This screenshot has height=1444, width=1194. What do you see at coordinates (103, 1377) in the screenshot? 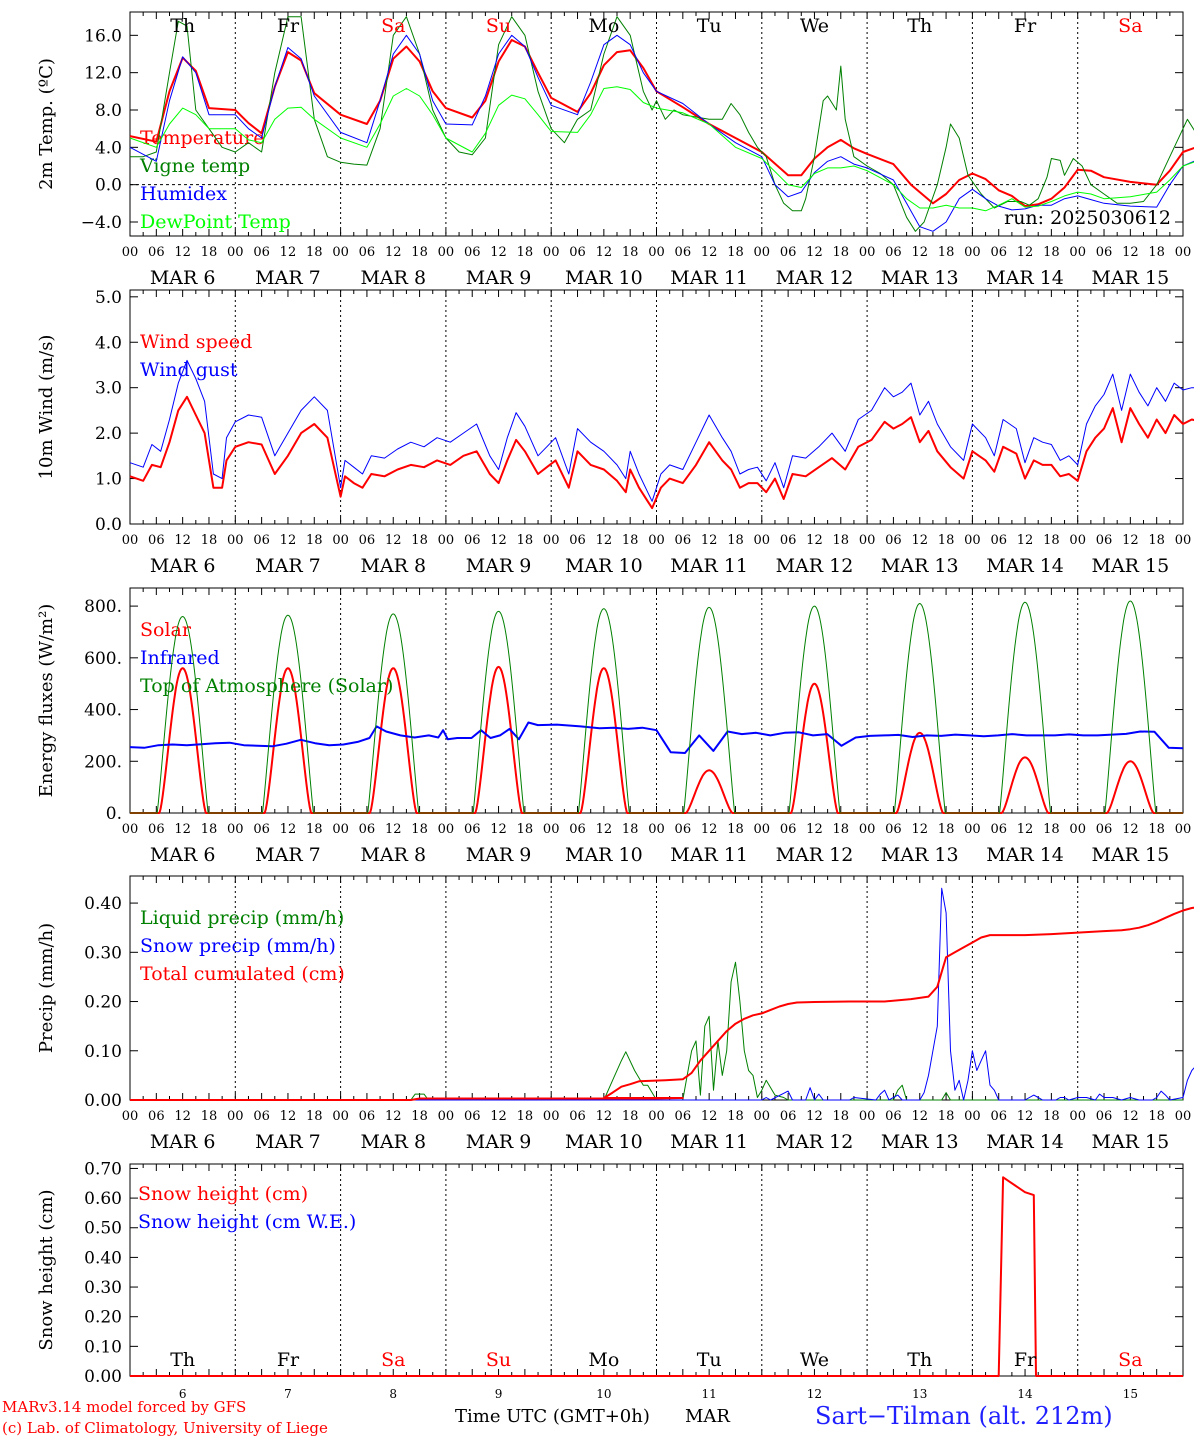
I see `snow-y-tick-label: 0.00` at bounding box center [103, 1377].